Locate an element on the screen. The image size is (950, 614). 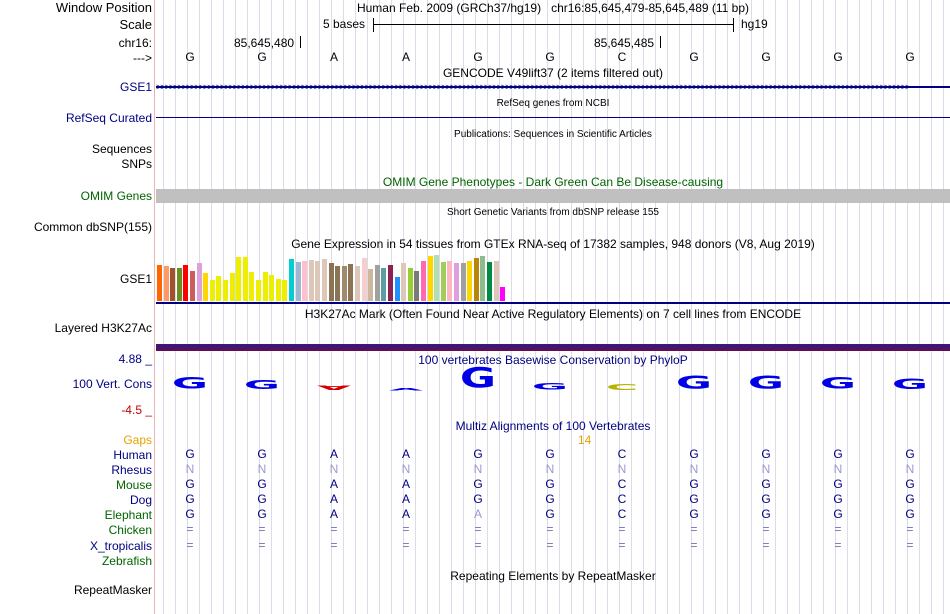
h3k27ac-signal is located at coordinates (553, 347).